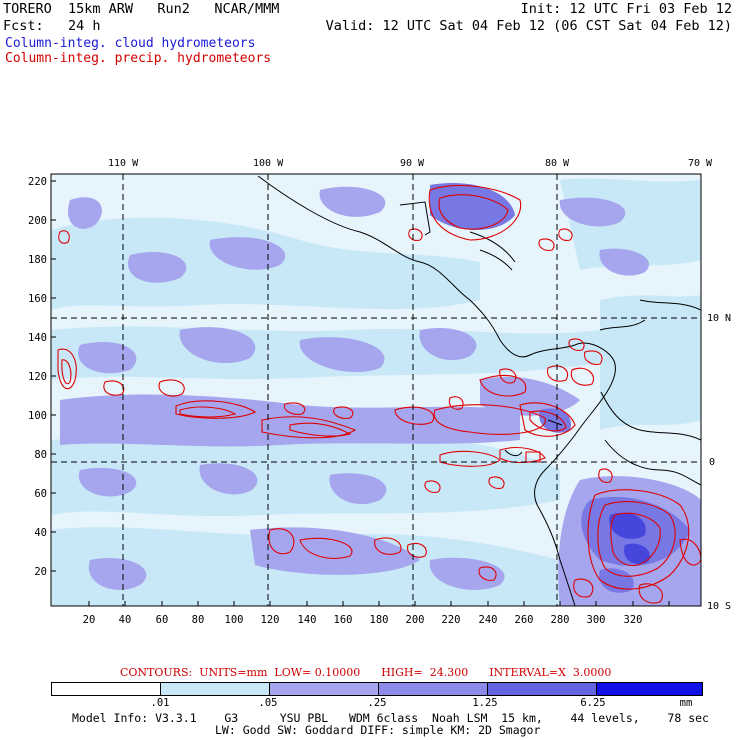  I want to click on header-init-time: Init: 12 UTC Fri 03 Feb 12, so click(626, 9).